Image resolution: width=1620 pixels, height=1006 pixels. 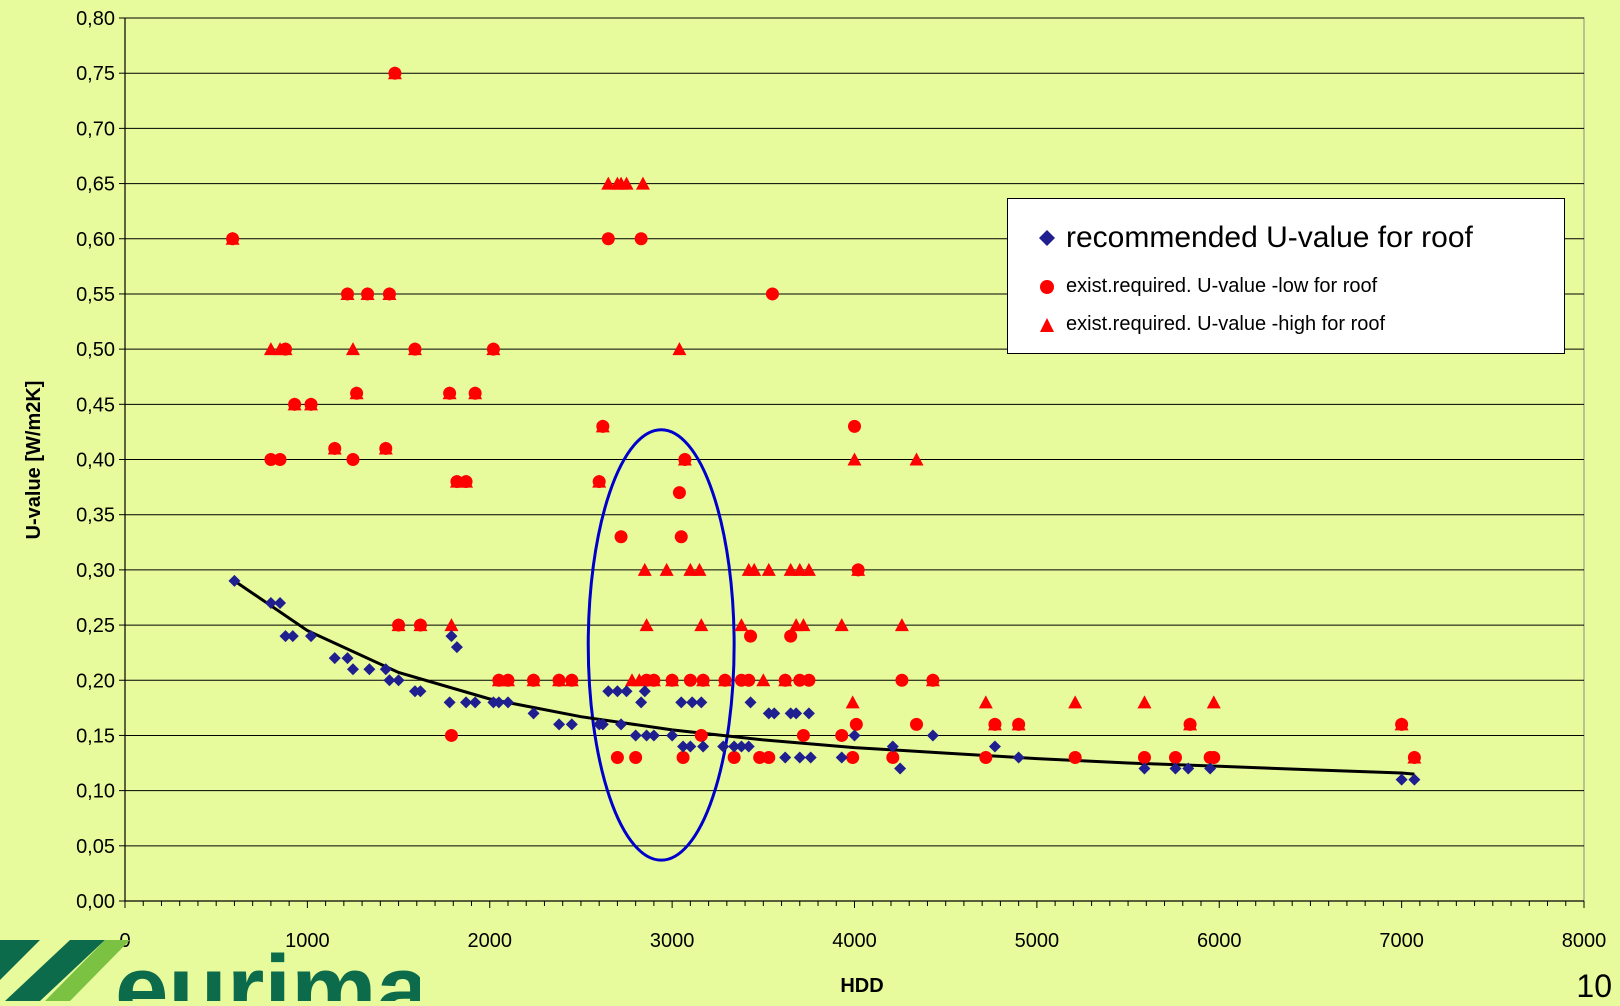 I want to click on legend-label: exist.required. U-value -high for roof, so click(x=1226, y=324).